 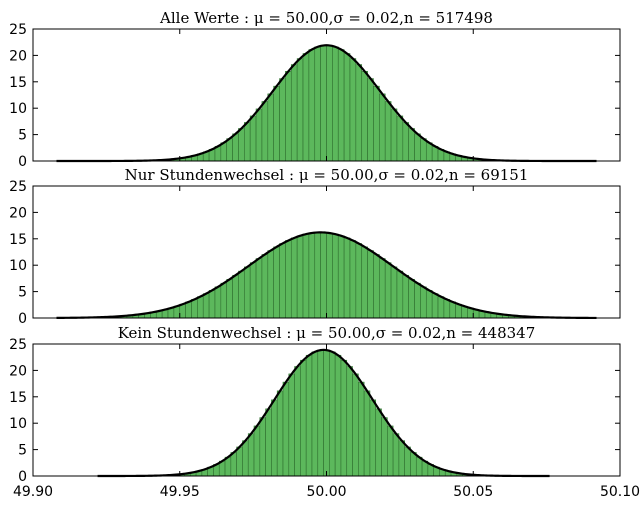 I want to click on x-tick-label: 50.05, so click(x=473, y=492).